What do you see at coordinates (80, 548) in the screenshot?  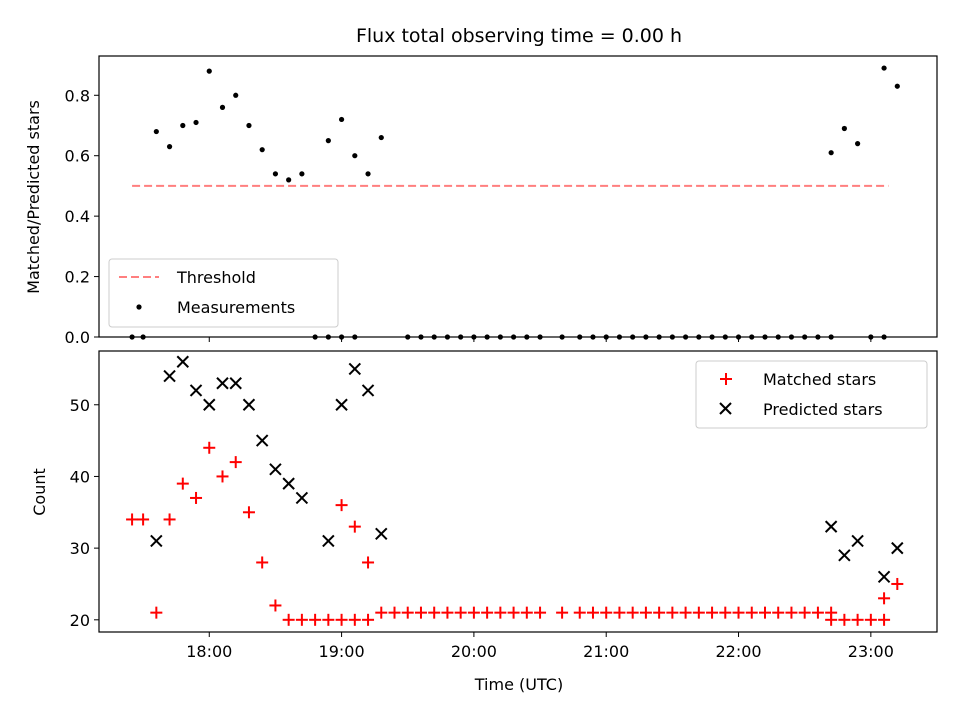 I see `count-y-tick-label: 30` at bounding box center [80, 548].